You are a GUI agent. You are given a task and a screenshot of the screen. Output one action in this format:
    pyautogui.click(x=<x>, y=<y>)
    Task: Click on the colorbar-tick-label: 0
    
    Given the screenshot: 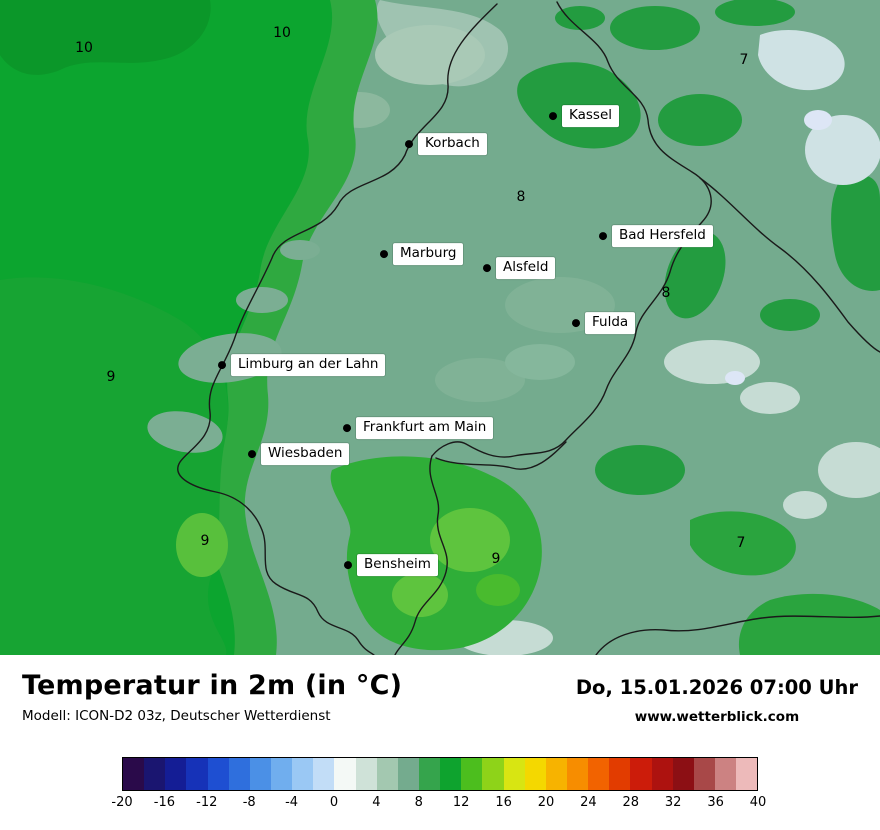 What is the action you would take?
    pyautogui.click(x=334, y=802)
    